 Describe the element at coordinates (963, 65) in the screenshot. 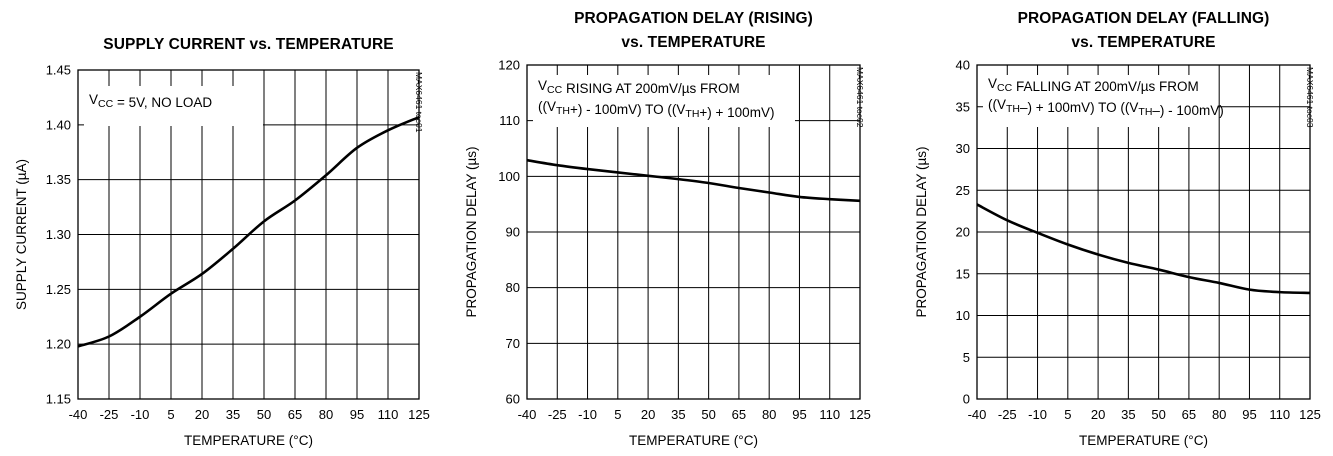

I see `y-tick-label: 40` at that location.